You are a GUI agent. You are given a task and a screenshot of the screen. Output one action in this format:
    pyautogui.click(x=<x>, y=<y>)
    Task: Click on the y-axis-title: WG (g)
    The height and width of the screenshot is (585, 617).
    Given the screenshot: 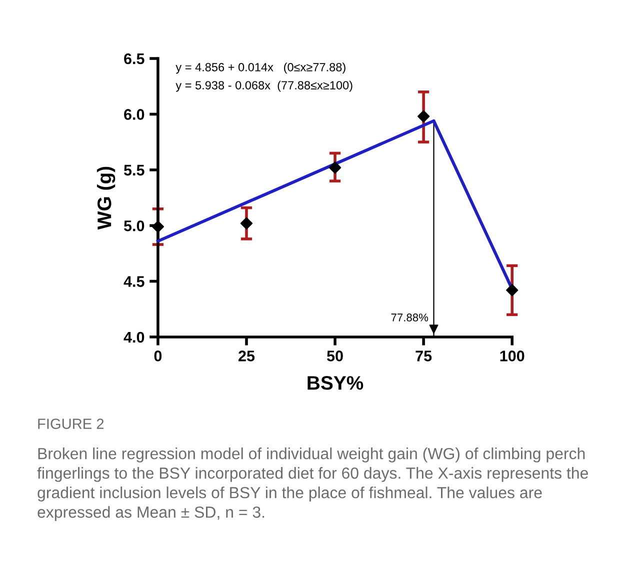 What is the action you would take?
    pyautogui.click(x=106, y=198)
    